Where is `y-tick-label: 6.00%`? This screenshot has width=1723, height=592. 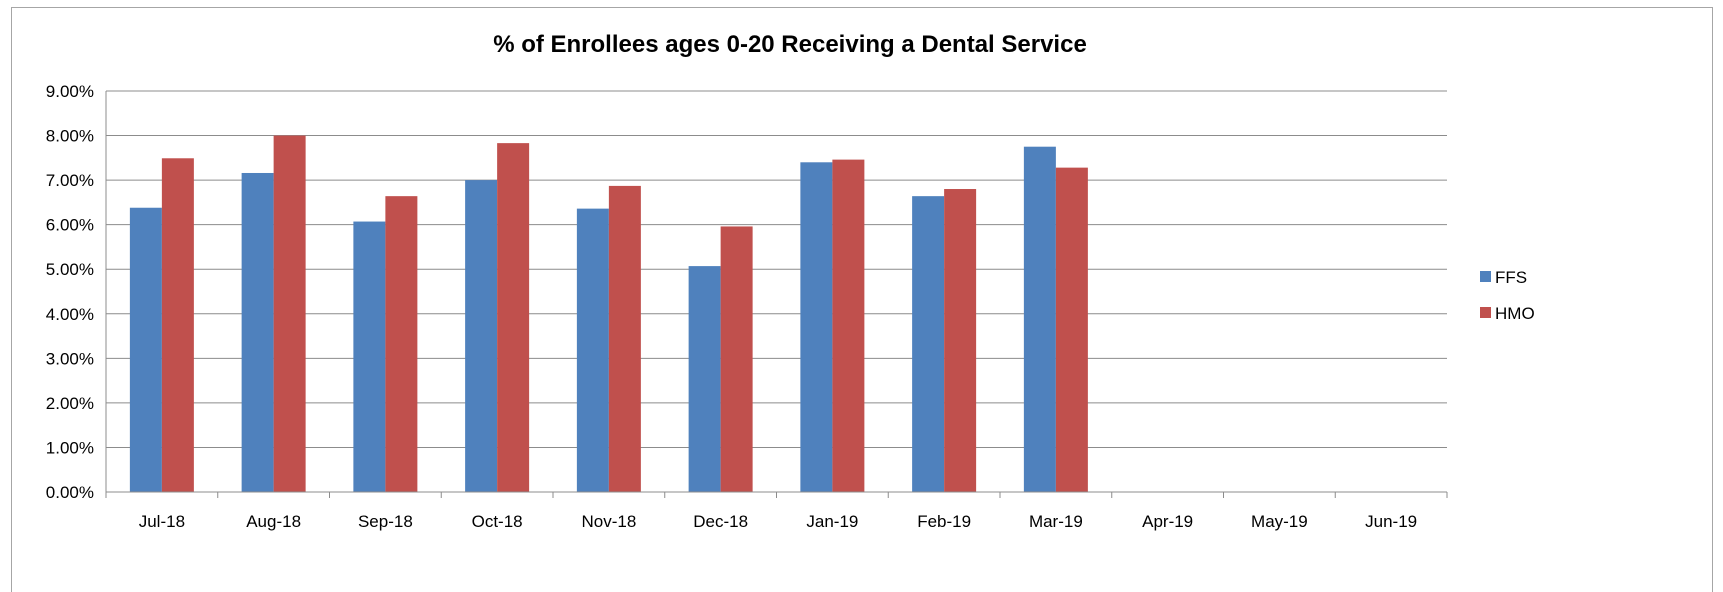 y-tick-label: 6.00% is located at coordinates (70, 225).